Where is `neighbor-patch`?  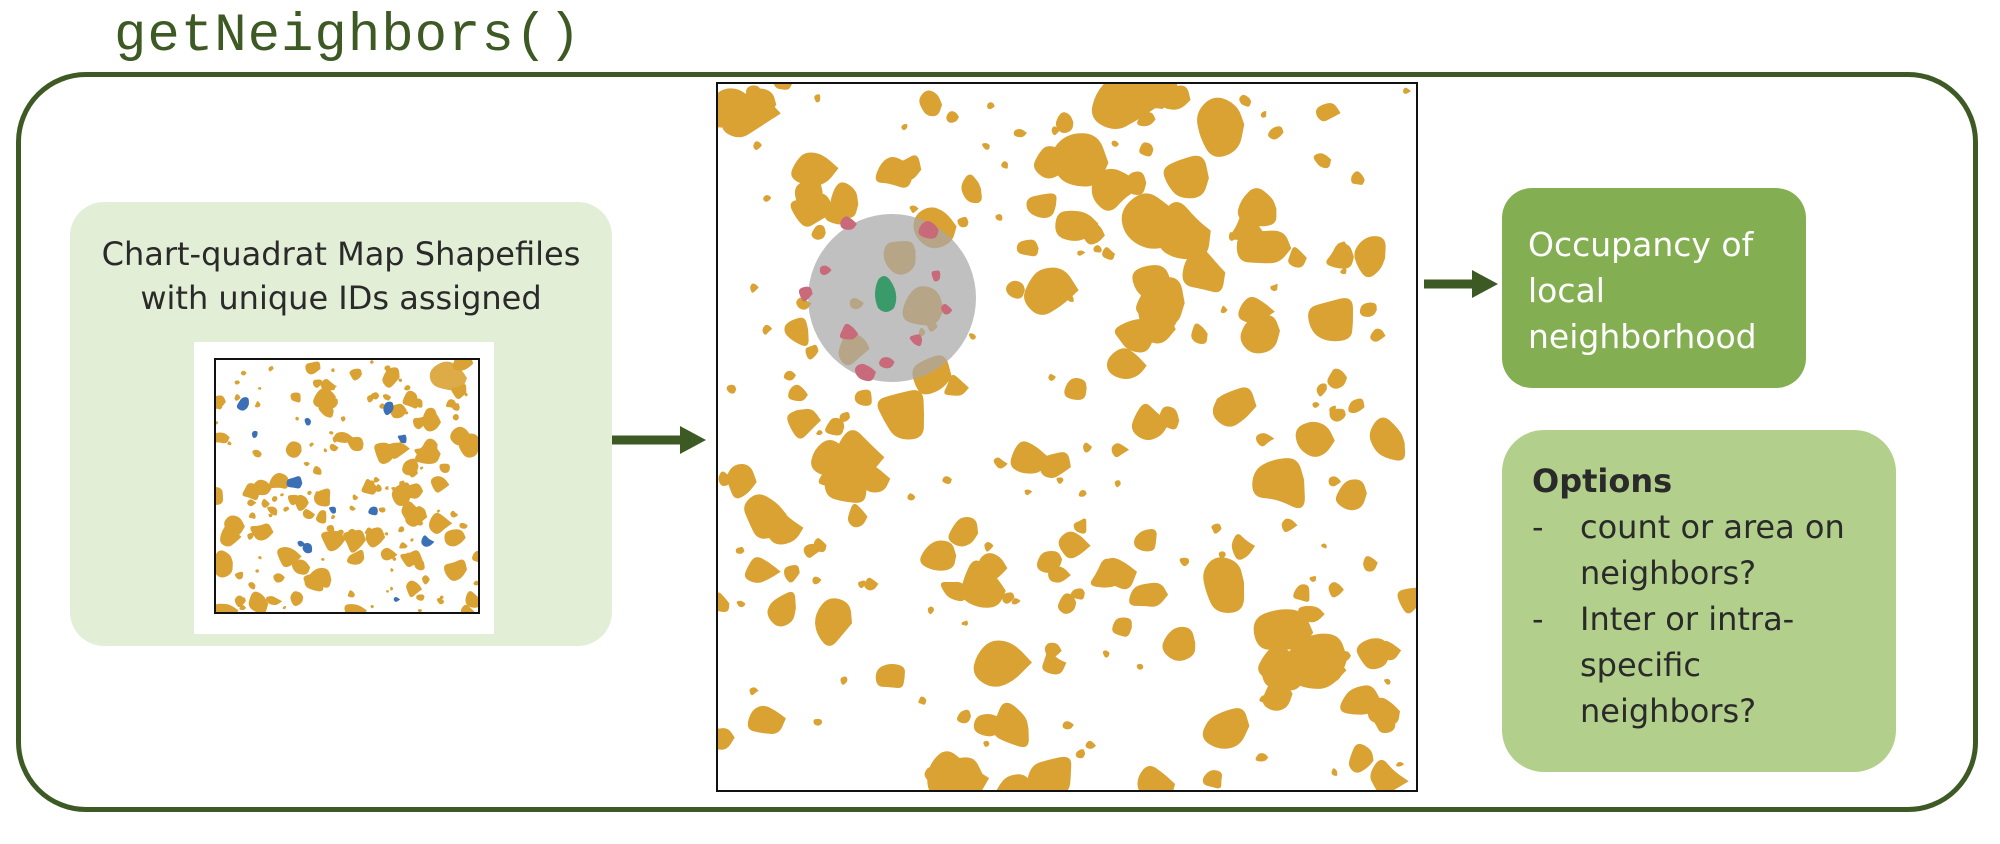
neighbor-patch is located at coordinates (865, 372).